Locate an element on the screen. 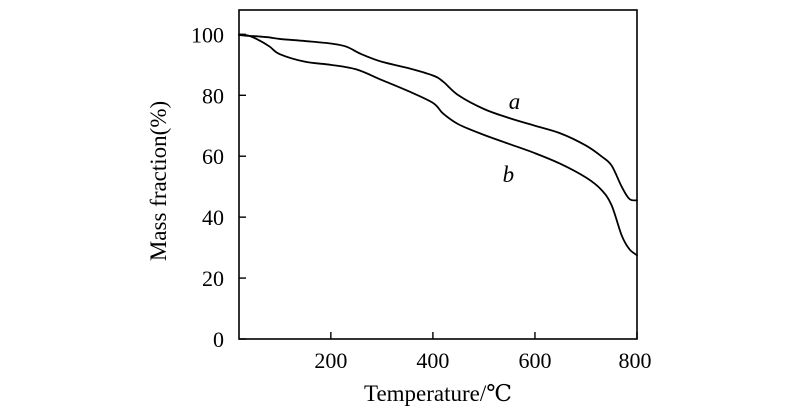  x-tick-label: 800 is located at coordinates (635, 360).